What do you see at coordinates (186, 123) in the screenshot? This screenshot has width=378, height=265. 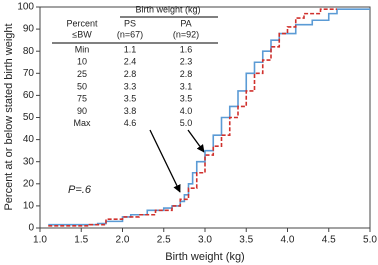 I see `table-cell: 5.0` at bounding box center [186, 123].